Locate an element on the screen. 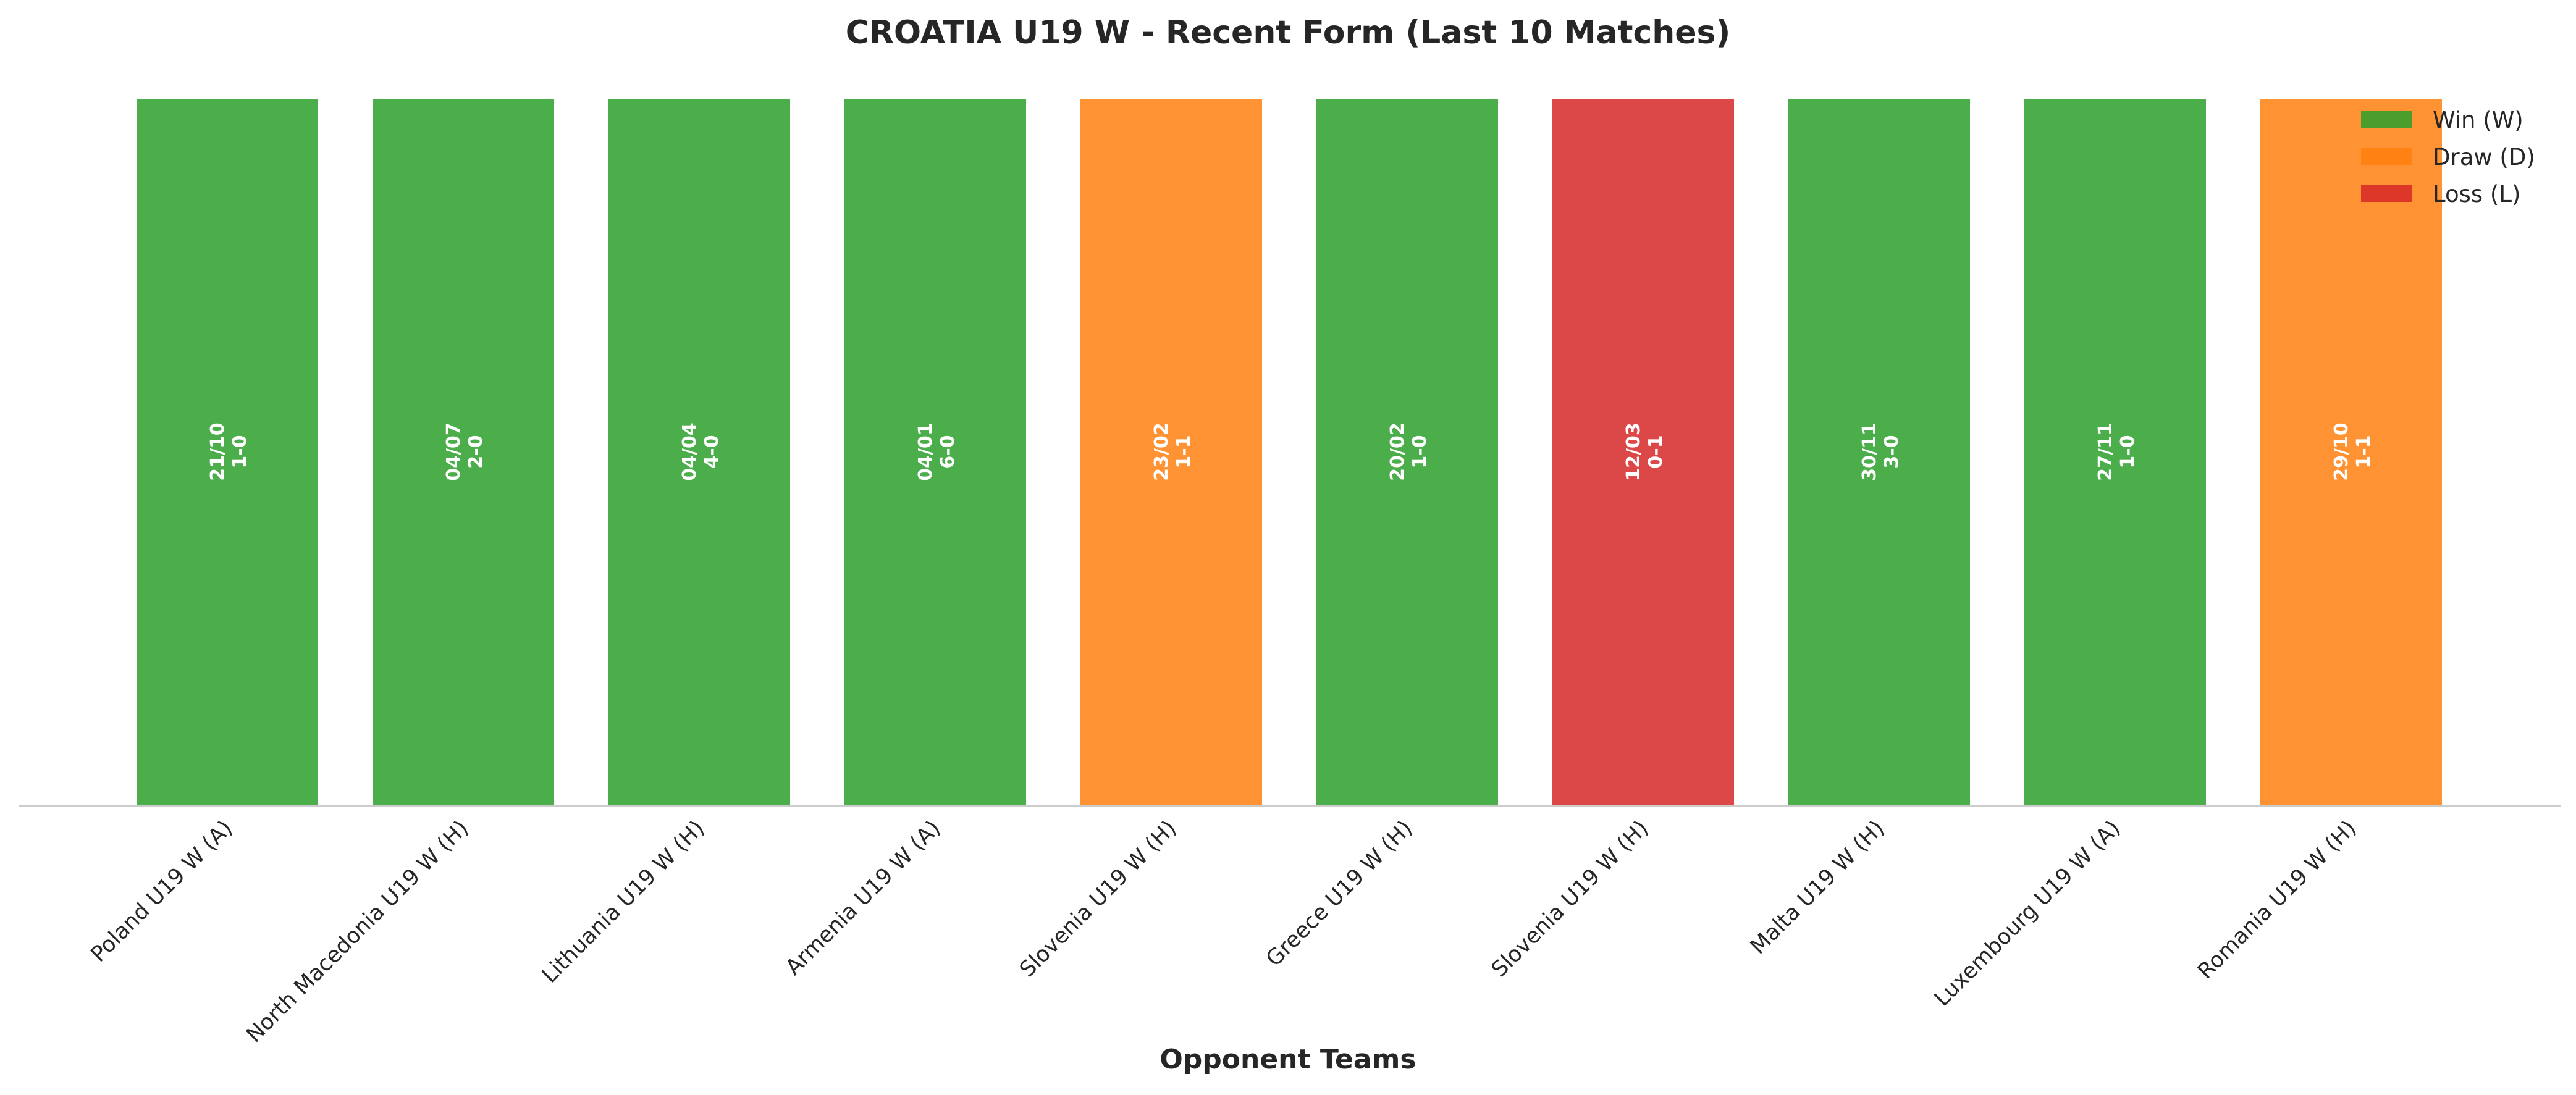 Image resolution: width=2576 pixels, height=1095 pixels. x-tick-label-6: Greece U19 W (H) is located at coordinates (1339, 893).